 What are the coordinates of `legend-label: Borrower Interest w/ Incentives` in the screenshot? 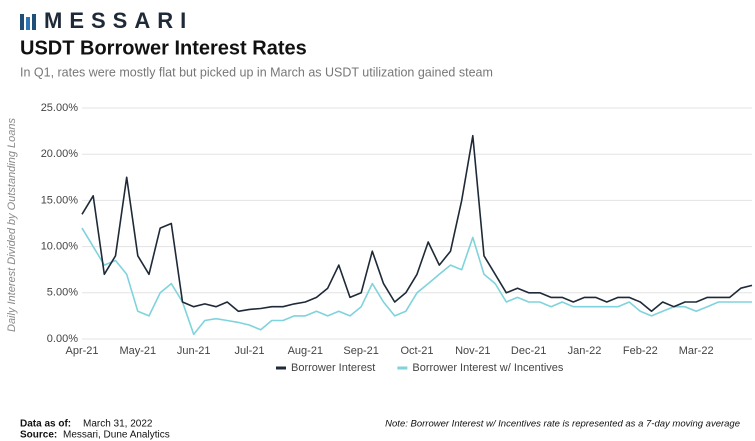 It's located at (488, 368).